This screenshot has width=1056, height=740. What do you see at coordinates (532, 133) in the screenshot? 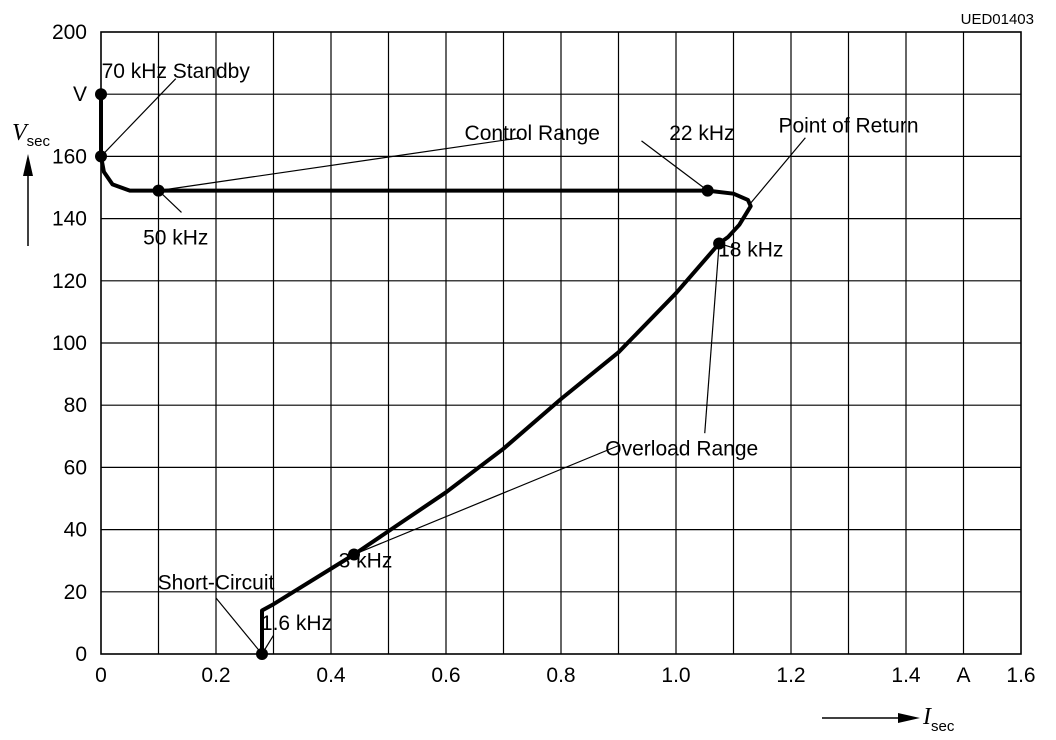
I see `annotation-label: Control Range` at bounding box center [532, 133].